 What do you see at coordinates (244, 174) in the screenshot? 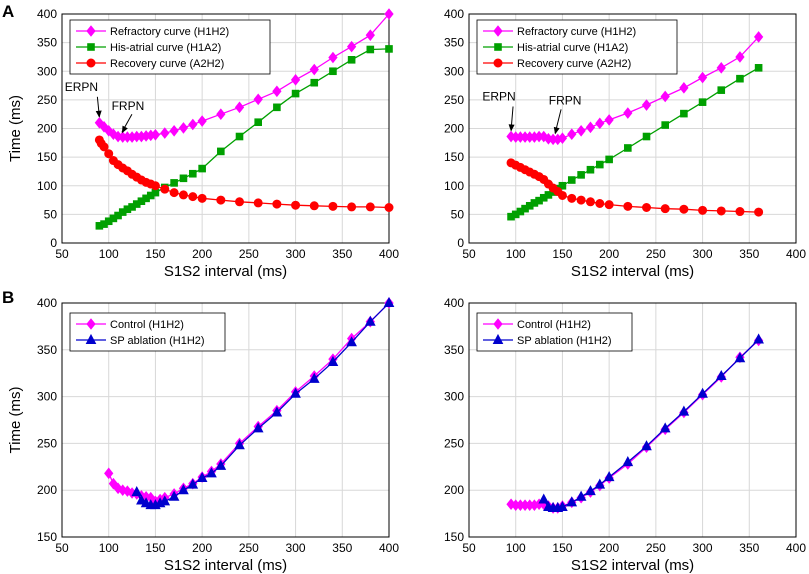
I see `series-recovery-curve-a2h2` at bounding box center [244, 174].